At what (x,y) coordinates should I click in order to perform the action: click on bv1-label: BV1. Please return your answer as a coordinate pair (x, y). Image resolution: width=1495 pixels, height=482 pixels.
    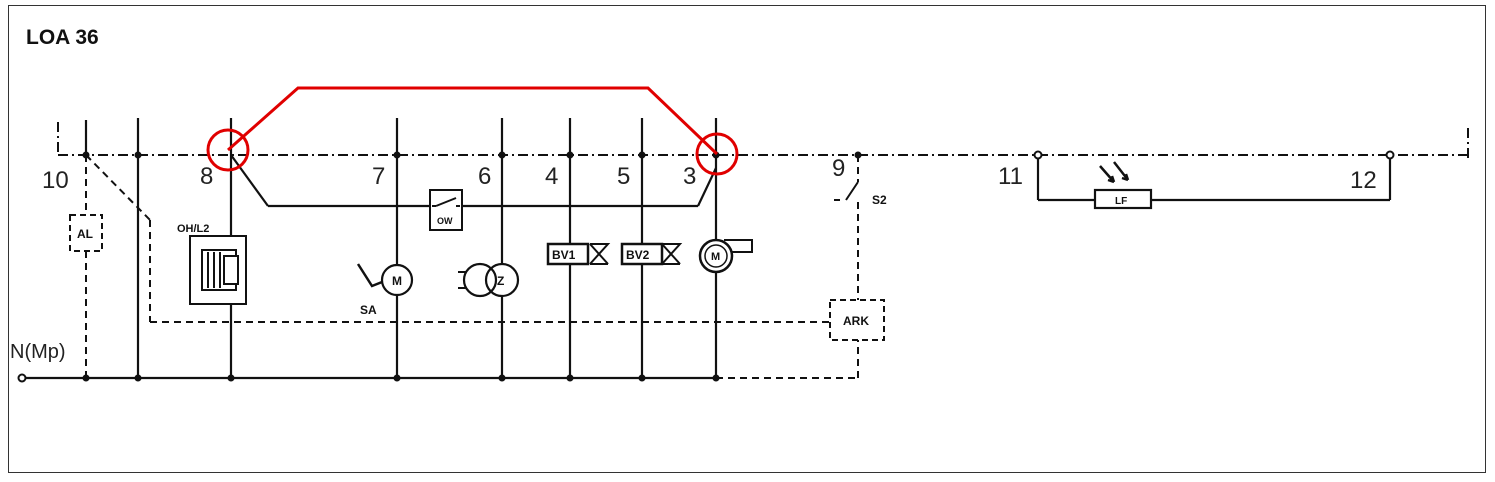
    Looking at the image, I should click on (564, 255).